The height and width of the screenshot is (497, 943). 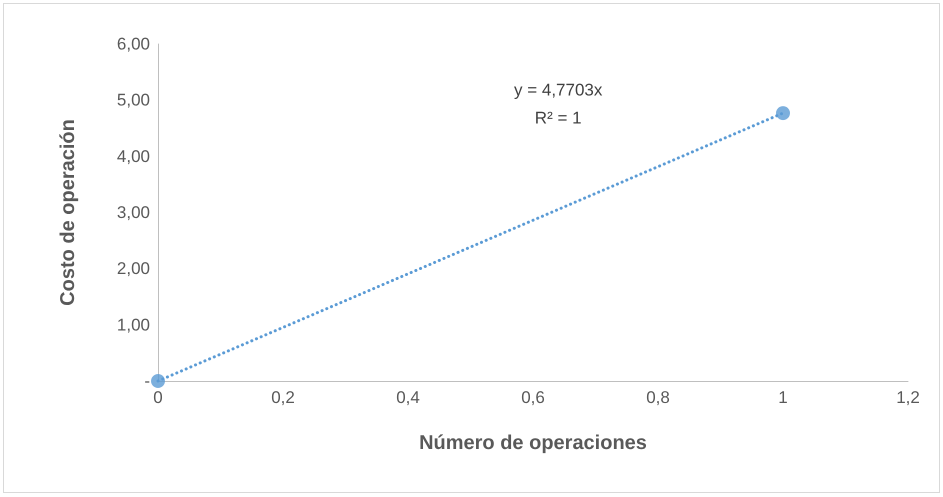 What do you see at coordinates (133, 44) in the screenshot?
I see `y-tick-label: 6,00` at bounding box center [133, 44].